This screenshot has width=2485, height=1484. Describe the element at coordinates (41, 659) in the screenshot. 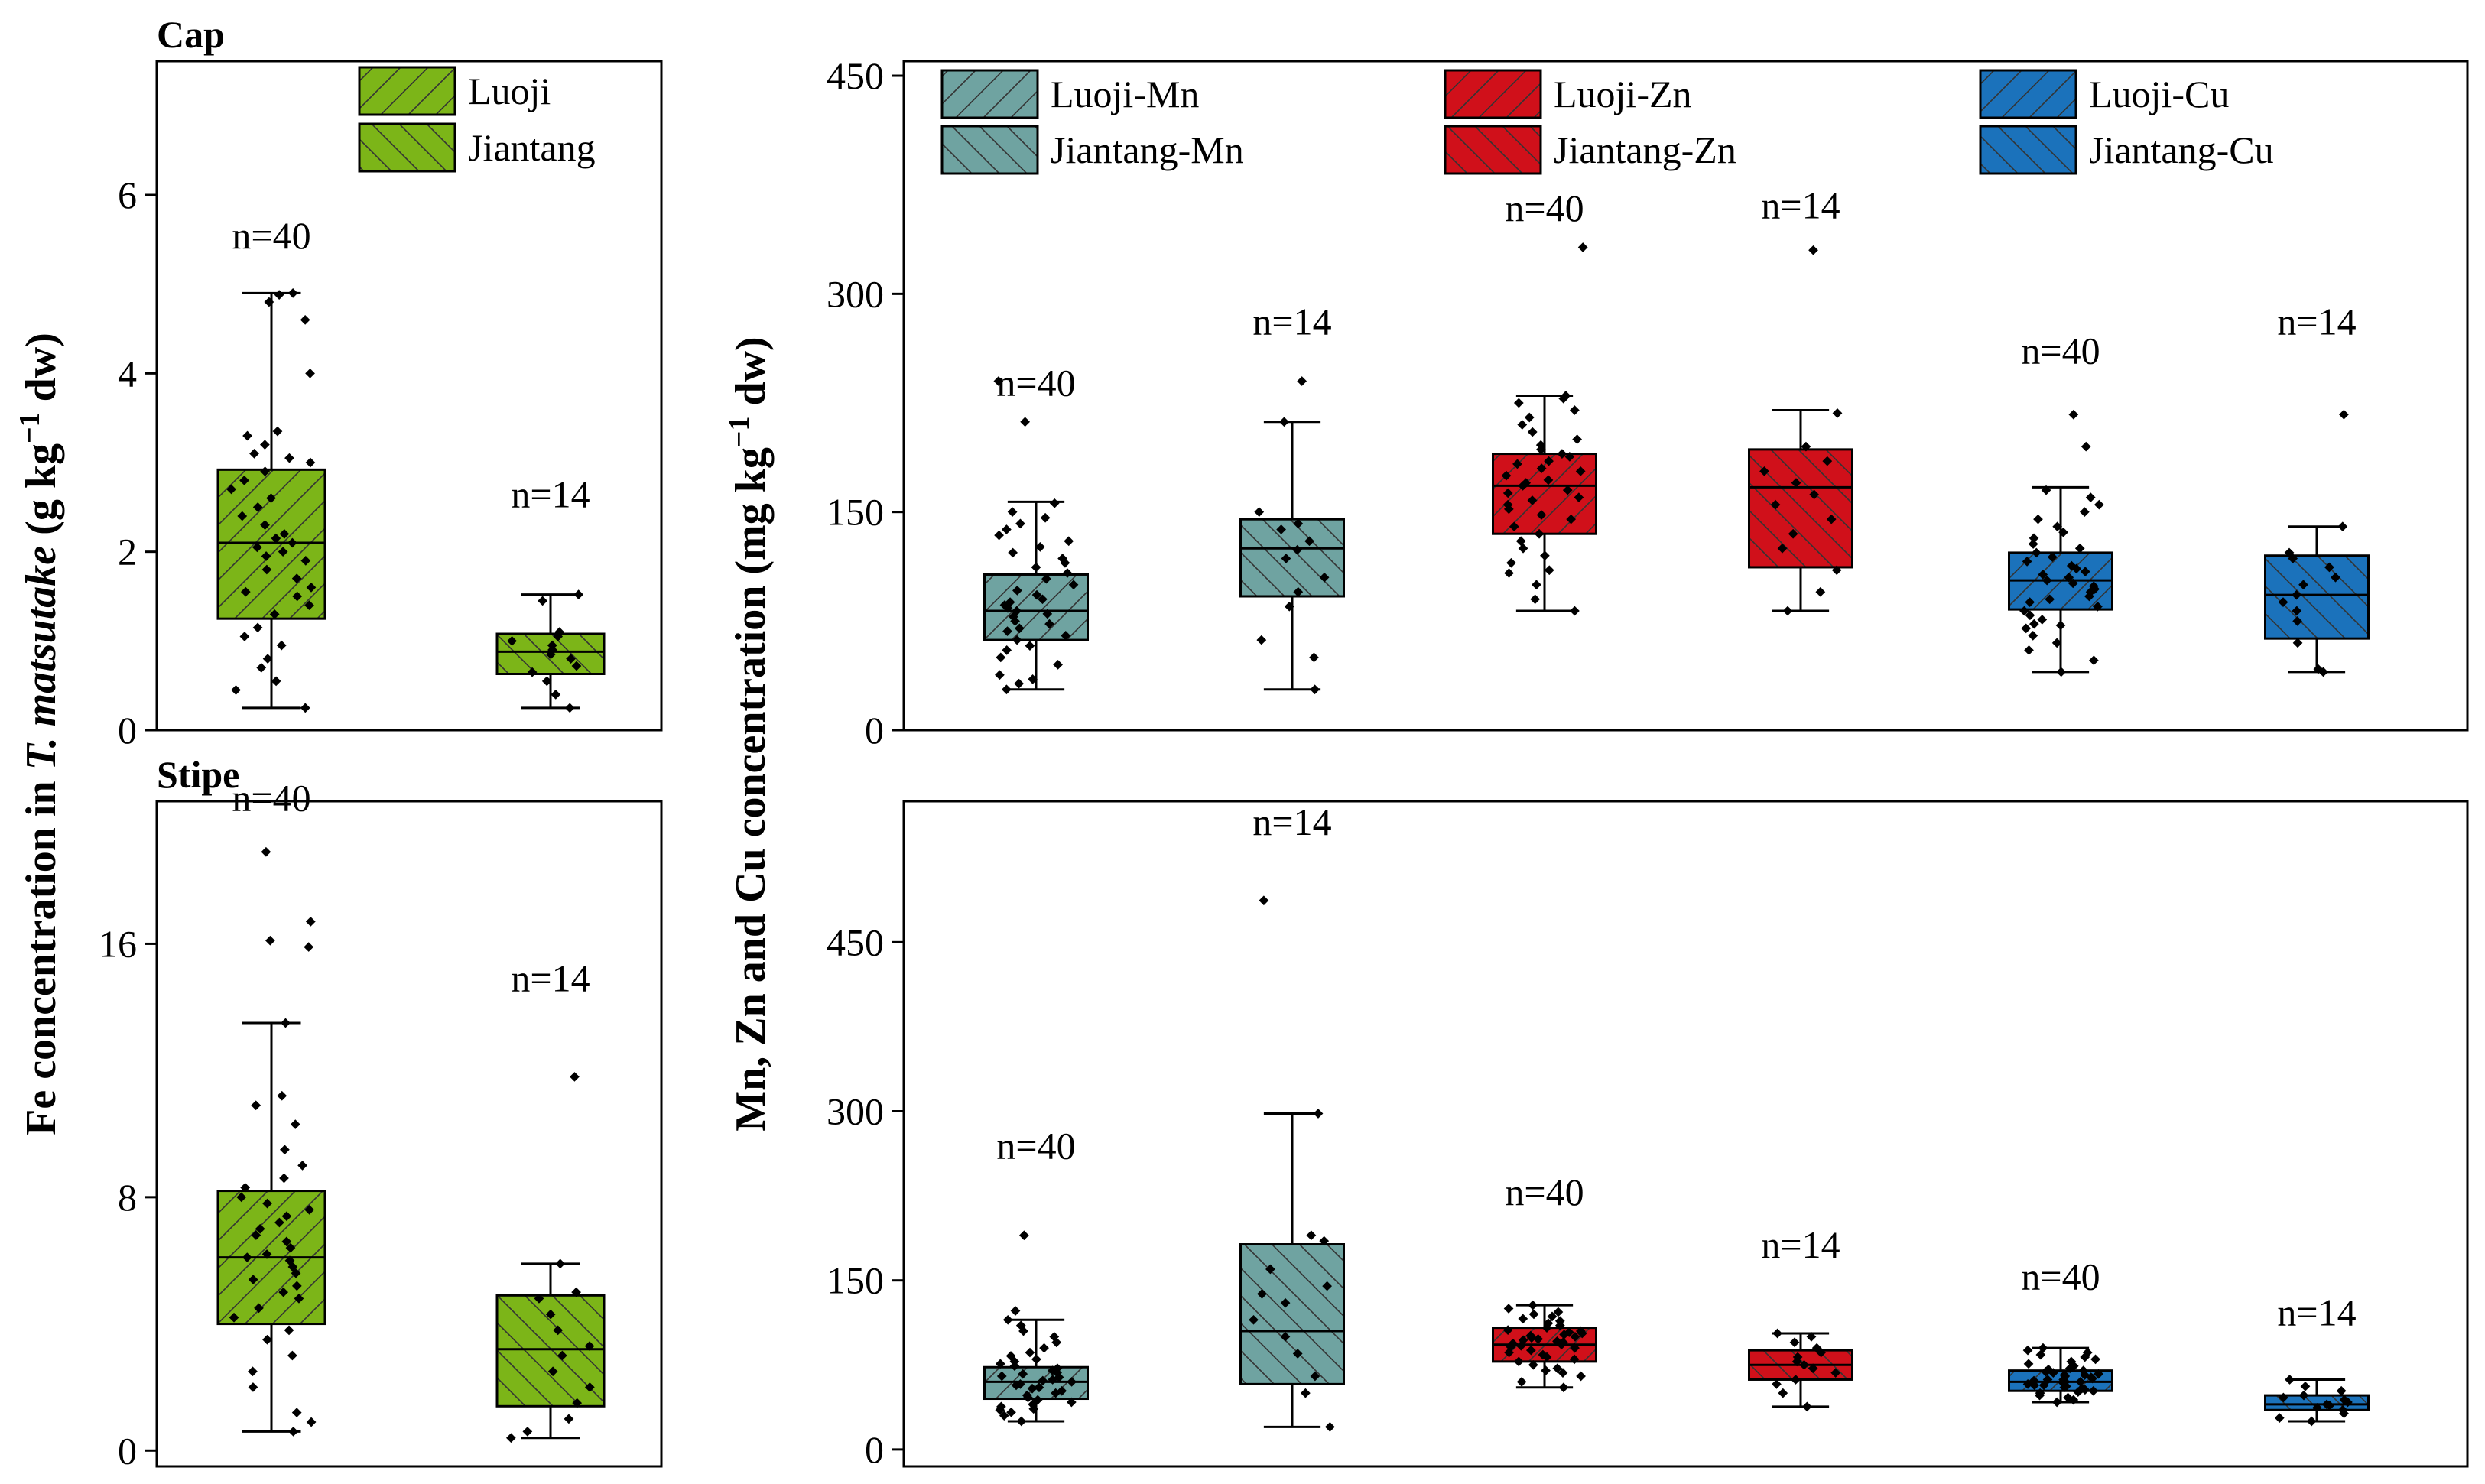

I see `y-axis-title-fe-species: T. matsutake` at that location.